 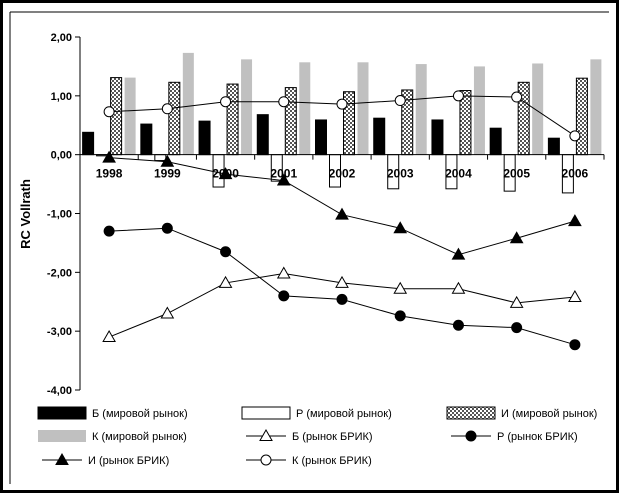 What do you see at coordinates (553, 146) in the screenshot?
I see `bar-black-2006` at bounding box center [553, 146].